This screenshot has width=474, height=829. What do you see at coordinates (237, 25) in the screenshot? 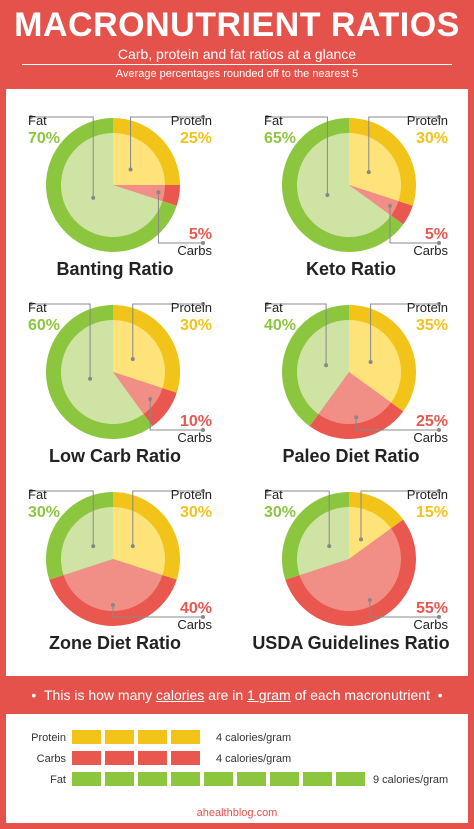
I see `page-title: MACRONUTRIENT RATIOS` at bounding box center [237, 25].